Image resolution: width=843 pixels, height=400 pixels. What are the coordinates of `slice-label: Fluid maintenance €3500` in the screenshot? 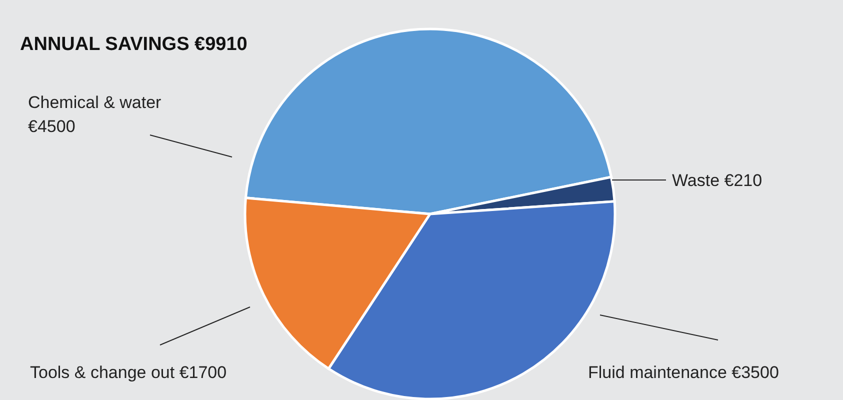 It's located at (683, 372).